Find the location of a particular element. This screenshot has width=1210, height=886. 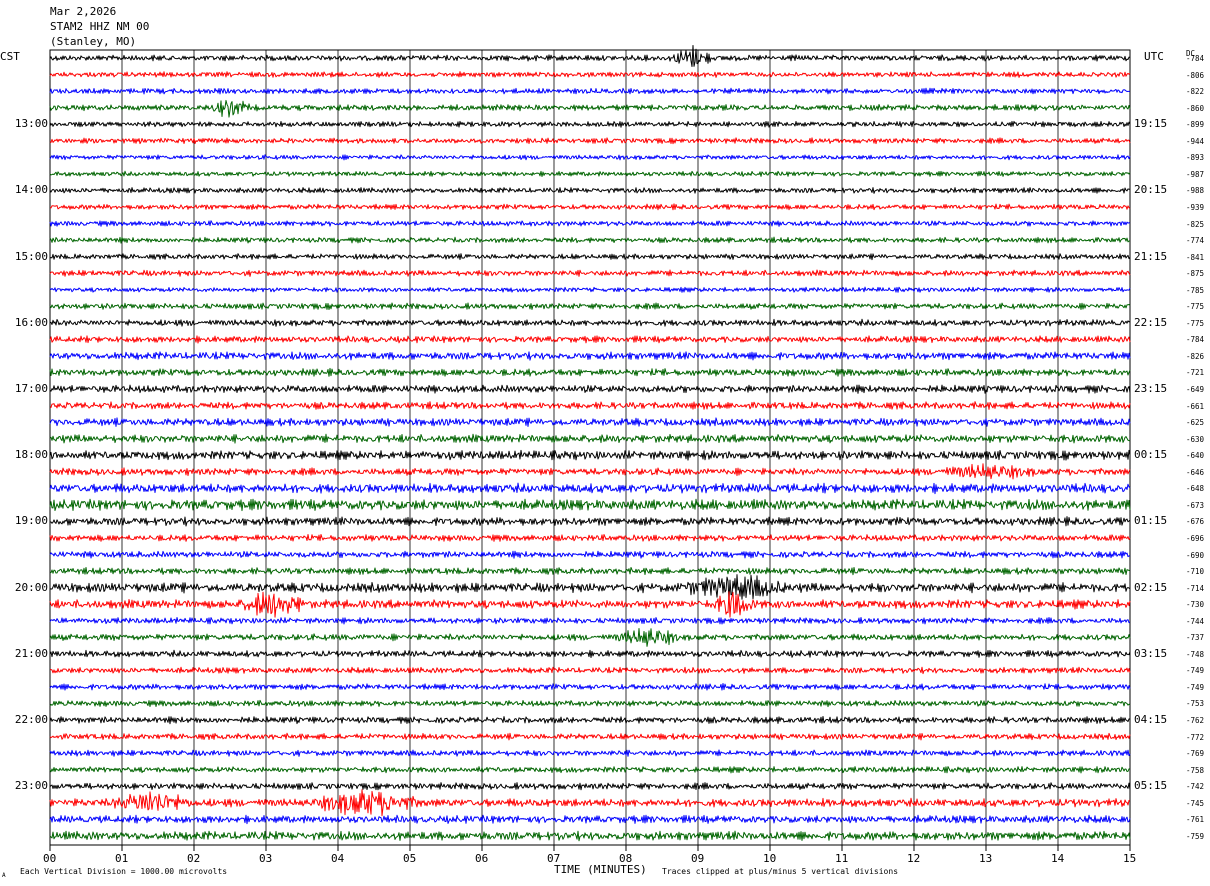

dc-offset-label: -860 is located at coordinates (1195, 108).